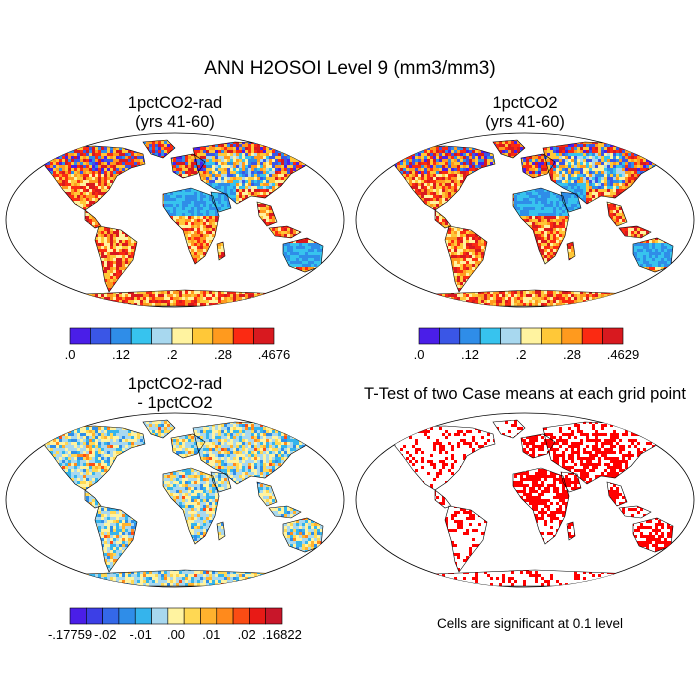  I want to click on panel-1-title-line2: (yrs 41-60), so click(175, 122).